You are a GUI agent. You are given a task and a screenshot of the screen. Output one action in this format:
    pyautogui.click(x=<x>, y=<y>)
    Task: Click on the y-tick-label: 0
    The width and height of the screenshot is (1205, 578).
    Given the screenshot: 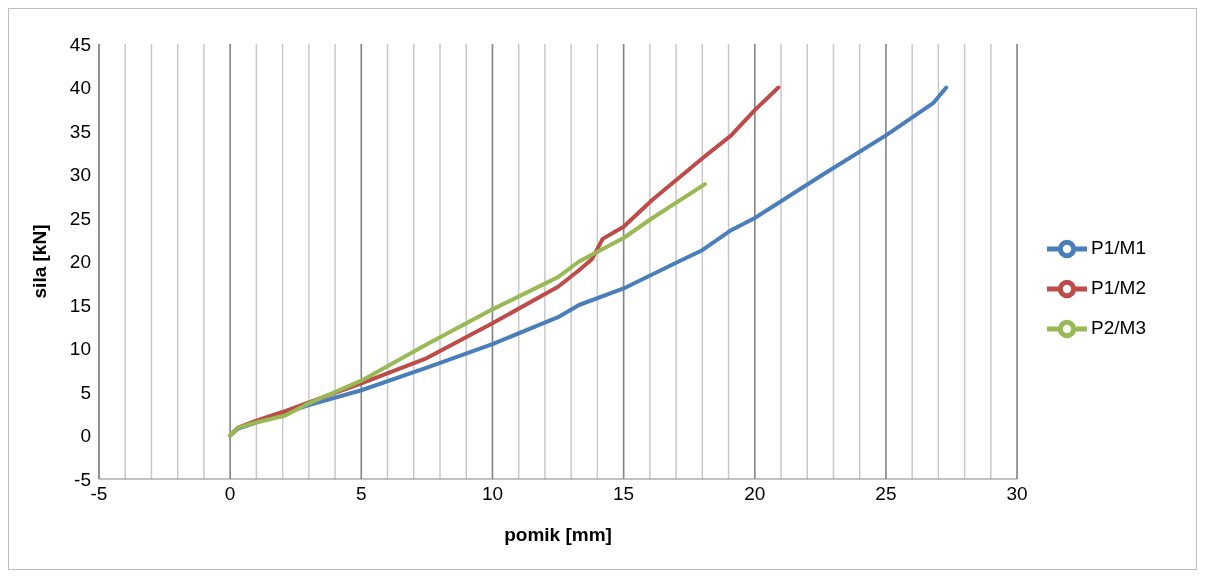 What is the action you would take?
    pyautogui.click(x=85, y=436)
    